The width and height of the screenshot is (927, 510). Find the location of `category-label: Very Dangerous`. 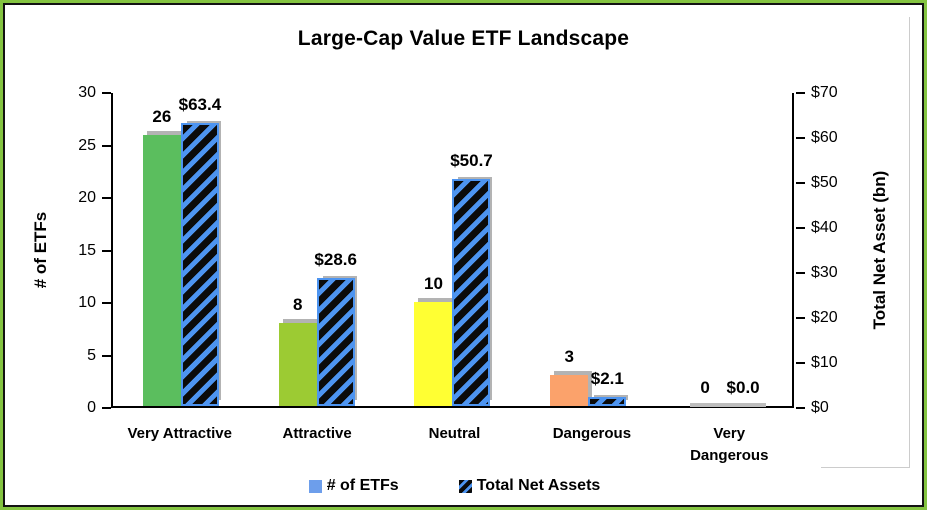

category-label: Very Dangerous is located at coordinates (729, 444).